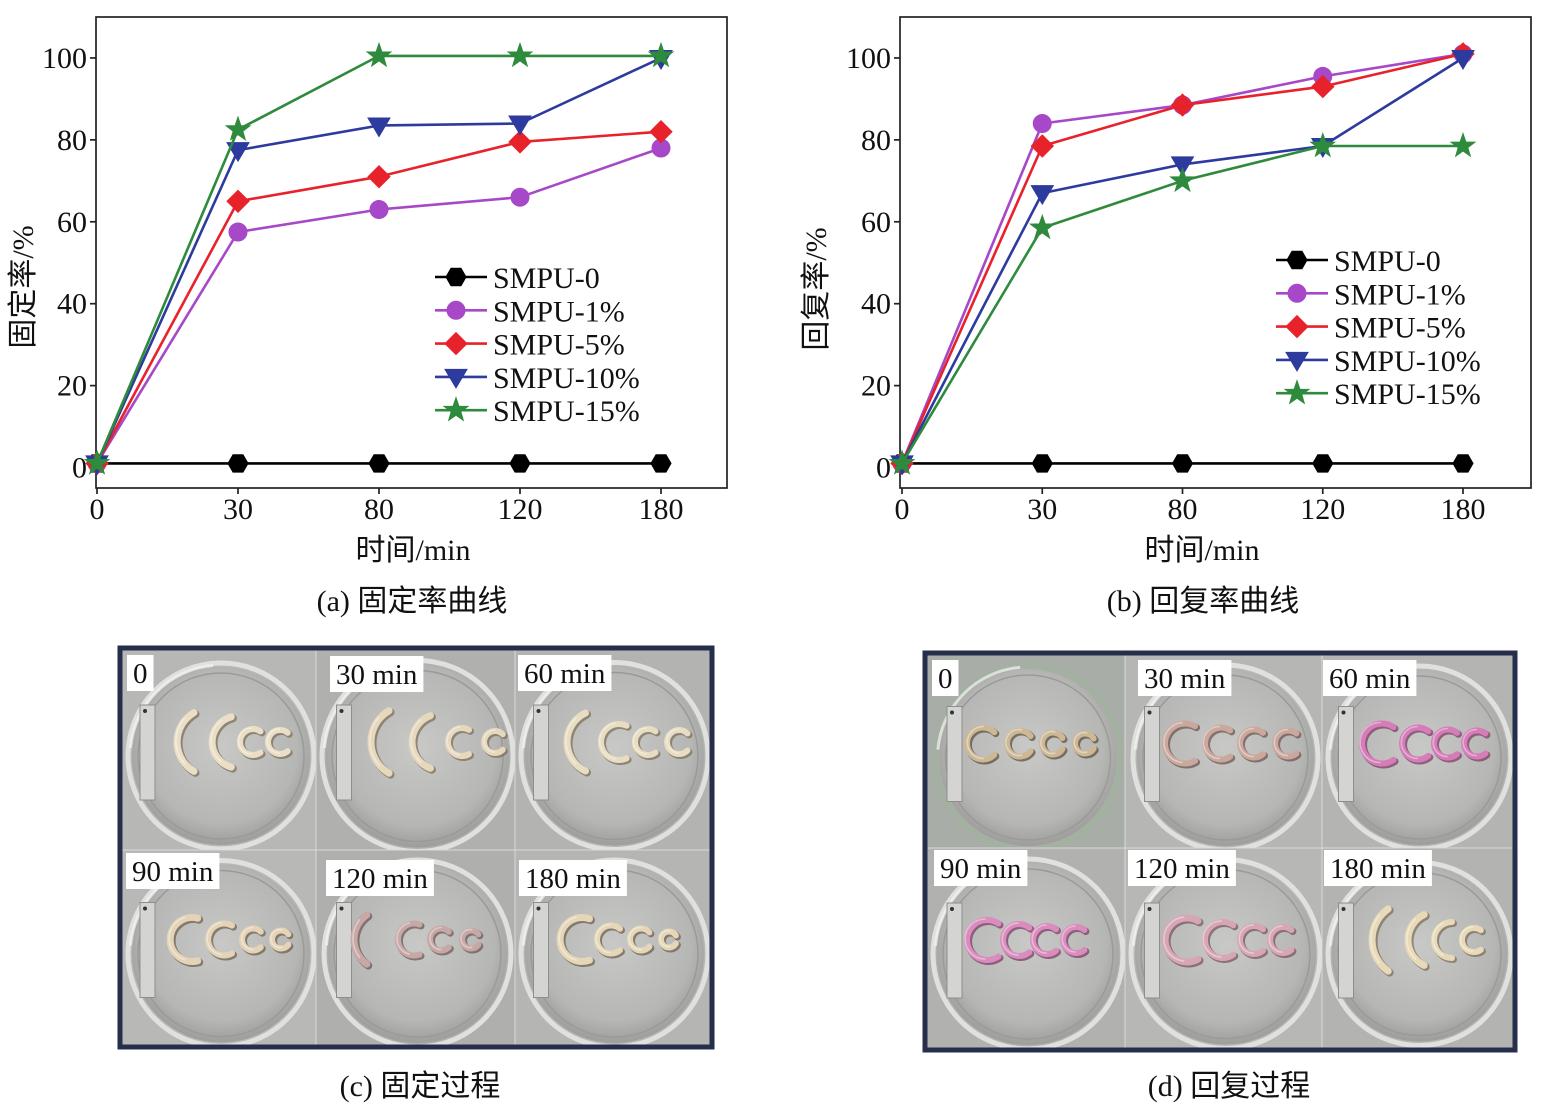  I want to click on y-tick-label: 80, so click(876, 140).